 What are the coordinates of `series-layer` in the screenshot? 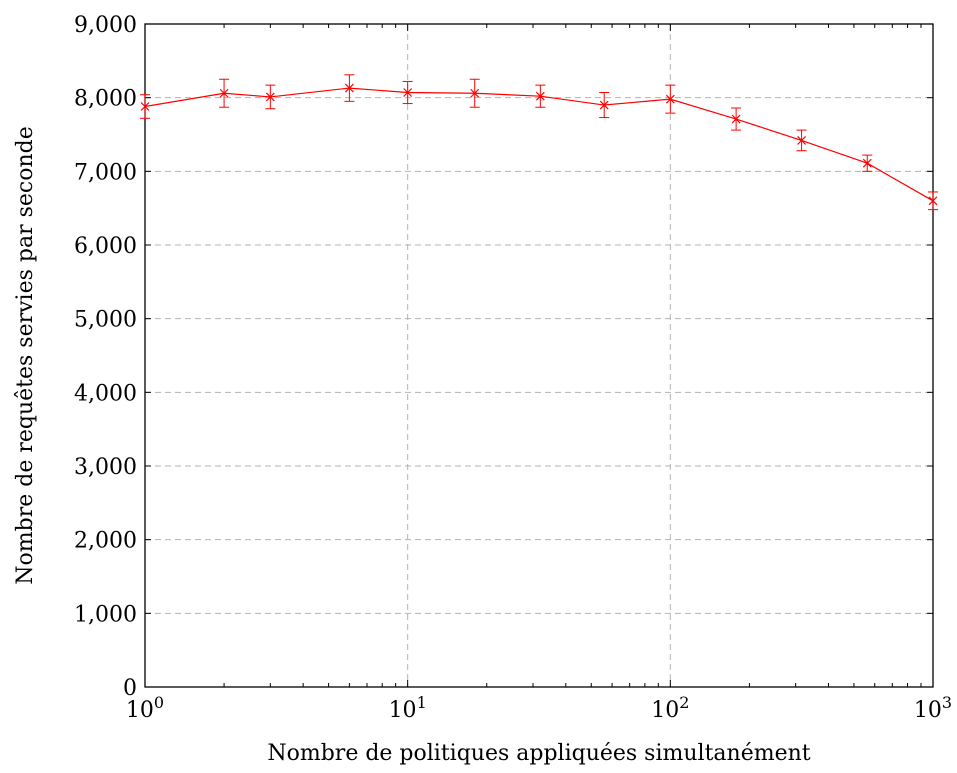 It's located at (539, 142).